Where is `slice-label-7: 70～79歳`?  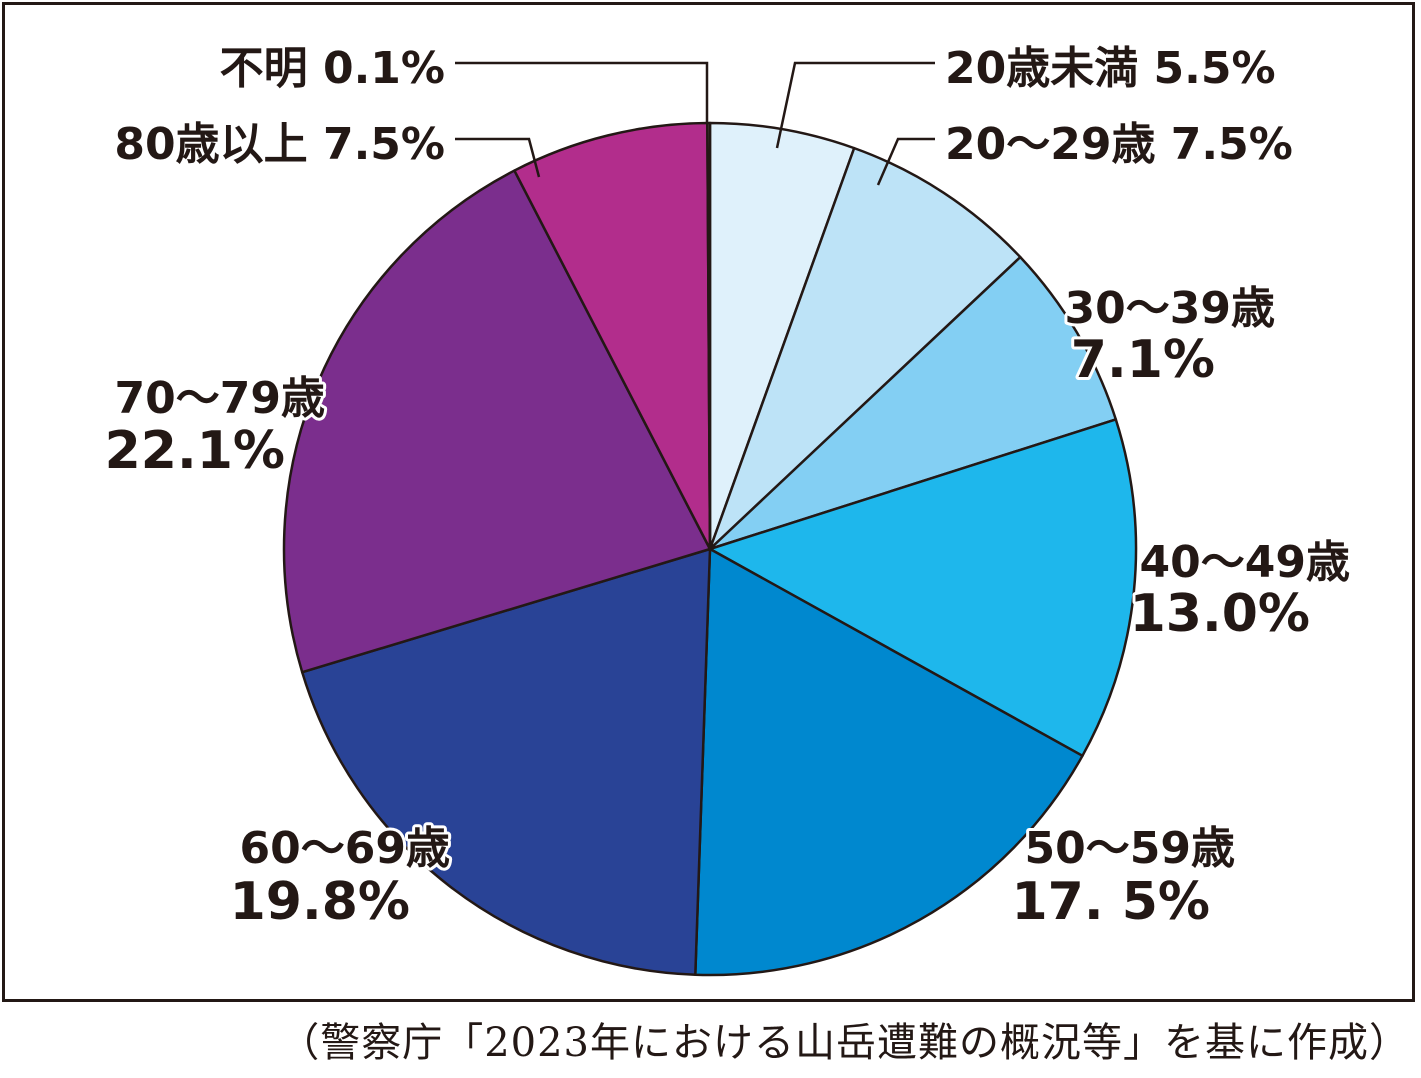 slice-label-7: 70～79歳 is located at coordinates (220, 398).